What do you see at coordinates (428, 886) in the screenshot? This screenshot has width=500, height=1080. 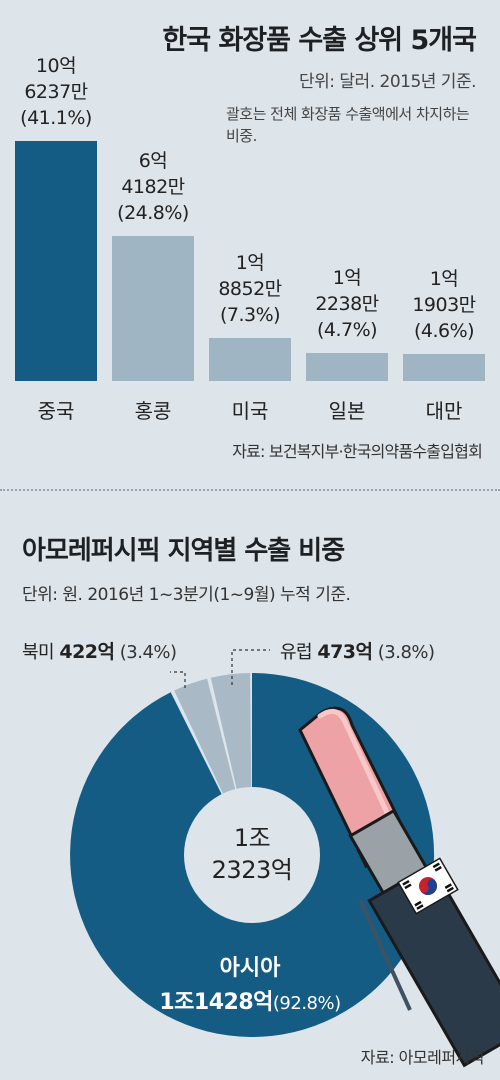 I see `korean-flag-icon` at bounding box center [428, 886].